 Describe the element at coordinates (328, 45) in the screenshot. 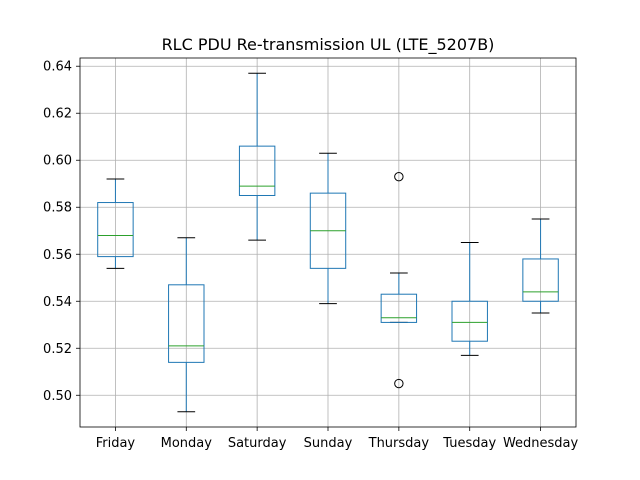

I see `chart-title: RLC PDU Re-transmission UL (LTE_5207B)` at that location.